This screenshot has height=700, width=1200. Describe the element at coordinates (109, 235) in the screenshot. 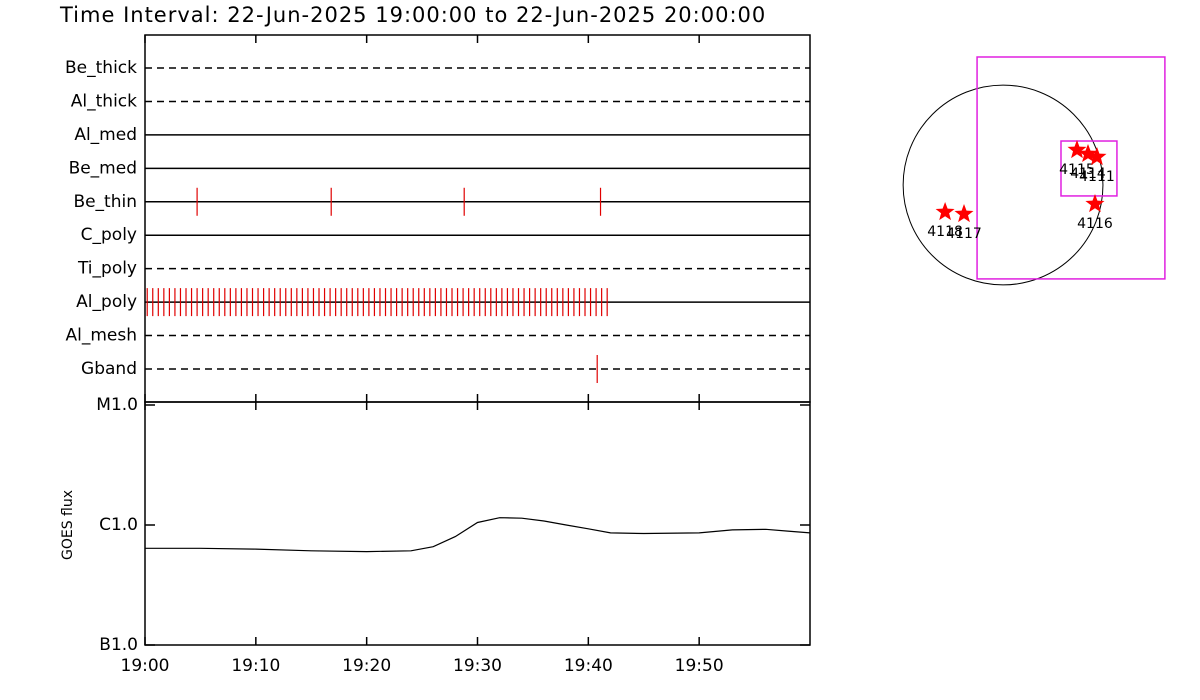

I see `row-label: C_poly` at that location.